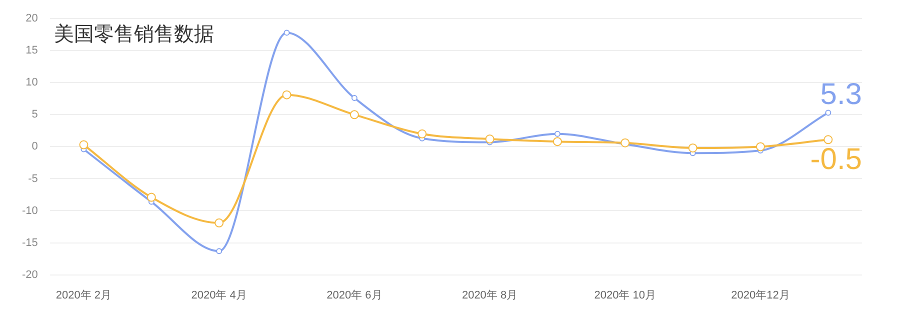 The width and height of the screenshot is (904, 320). What do you see at coordinates (33, 178) in the screenshot?
I see `y-tick-label: -5` at bounding box center [33, 178].